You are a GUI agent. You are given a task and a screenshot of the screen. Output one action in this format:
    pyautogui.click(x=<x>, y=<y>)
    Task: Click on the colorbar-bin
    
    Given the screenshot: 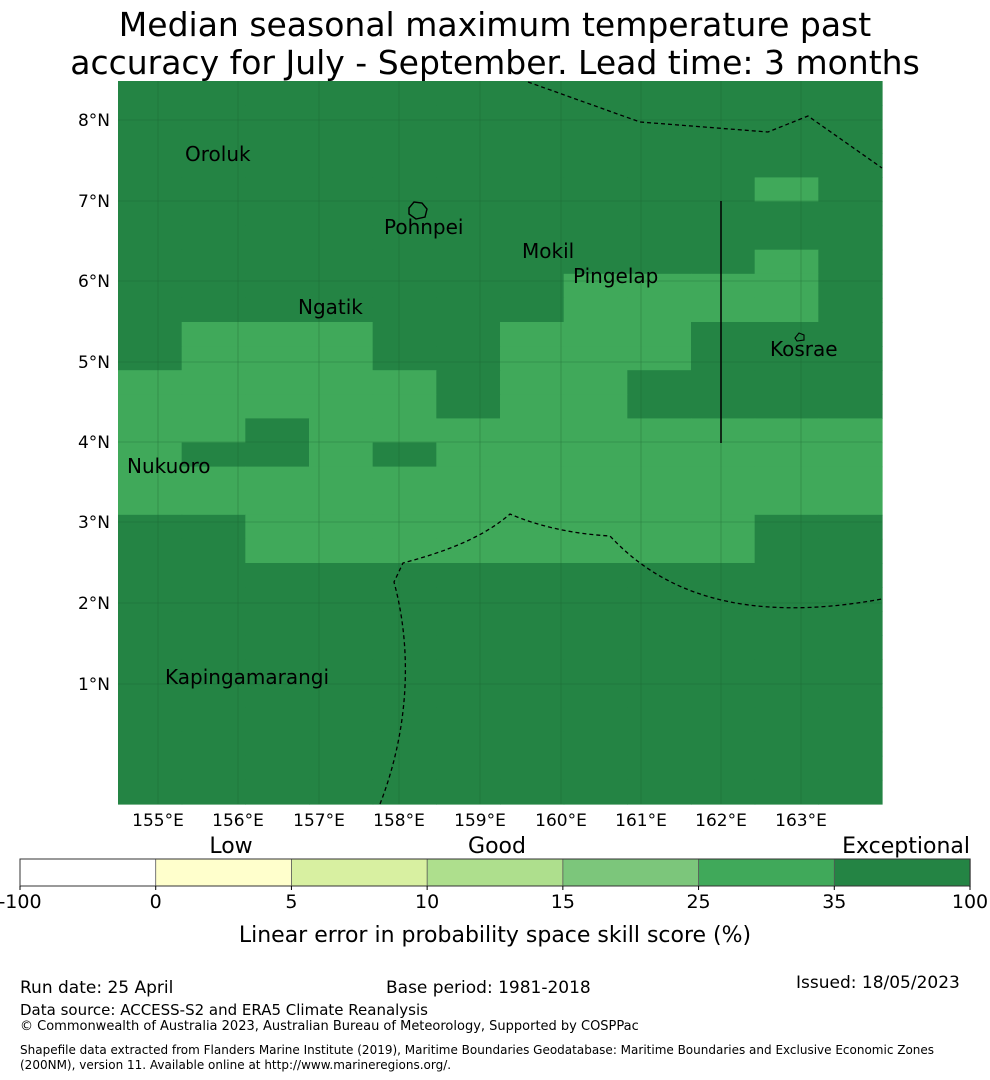 What is the action you would take?
    pyautogui.click(x=359, y=872)
    